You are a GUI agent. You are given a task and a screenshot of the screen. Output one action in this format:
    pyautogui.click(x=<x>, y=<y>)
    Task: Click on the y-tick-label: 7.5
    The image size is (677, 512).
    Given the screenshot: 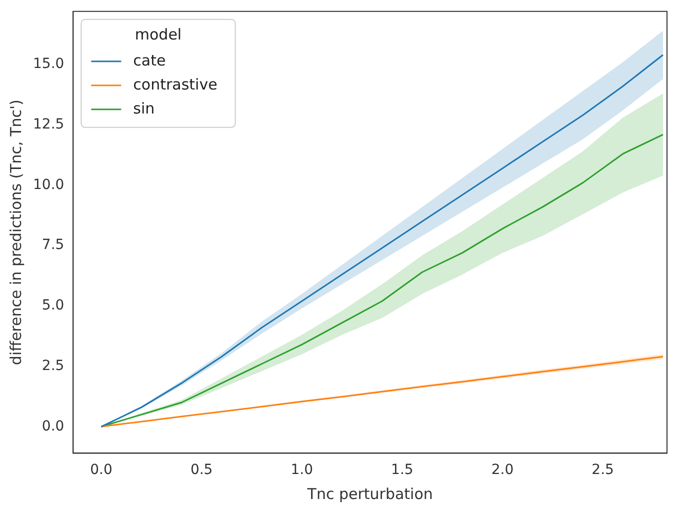 What is the action you would take?
    pyautogui.click(x=53, y=245)
    